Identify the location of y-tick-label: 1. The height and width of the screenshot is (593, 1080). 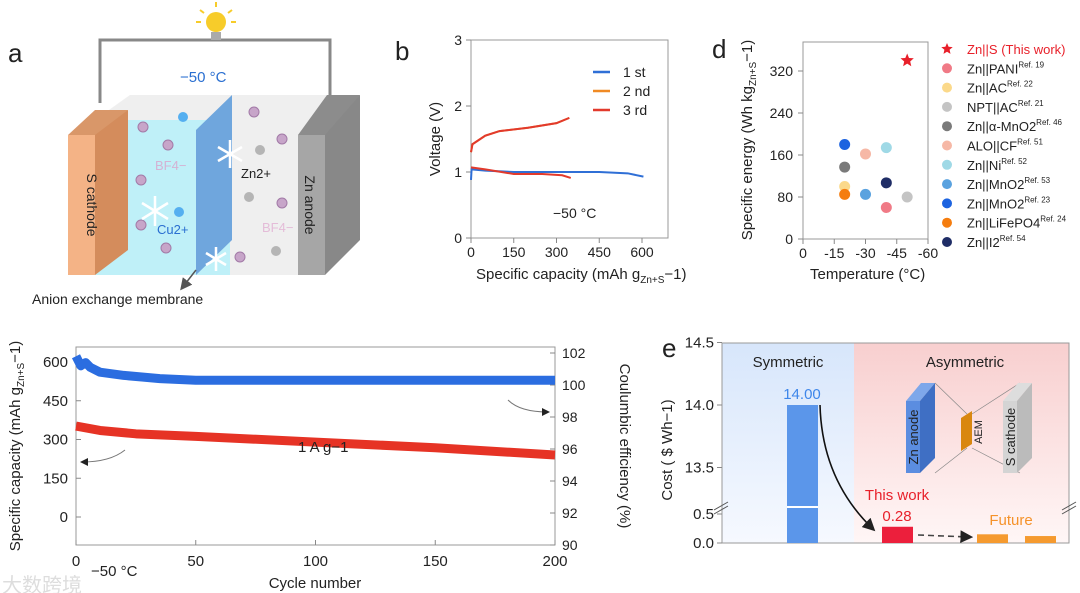
(458, 172).